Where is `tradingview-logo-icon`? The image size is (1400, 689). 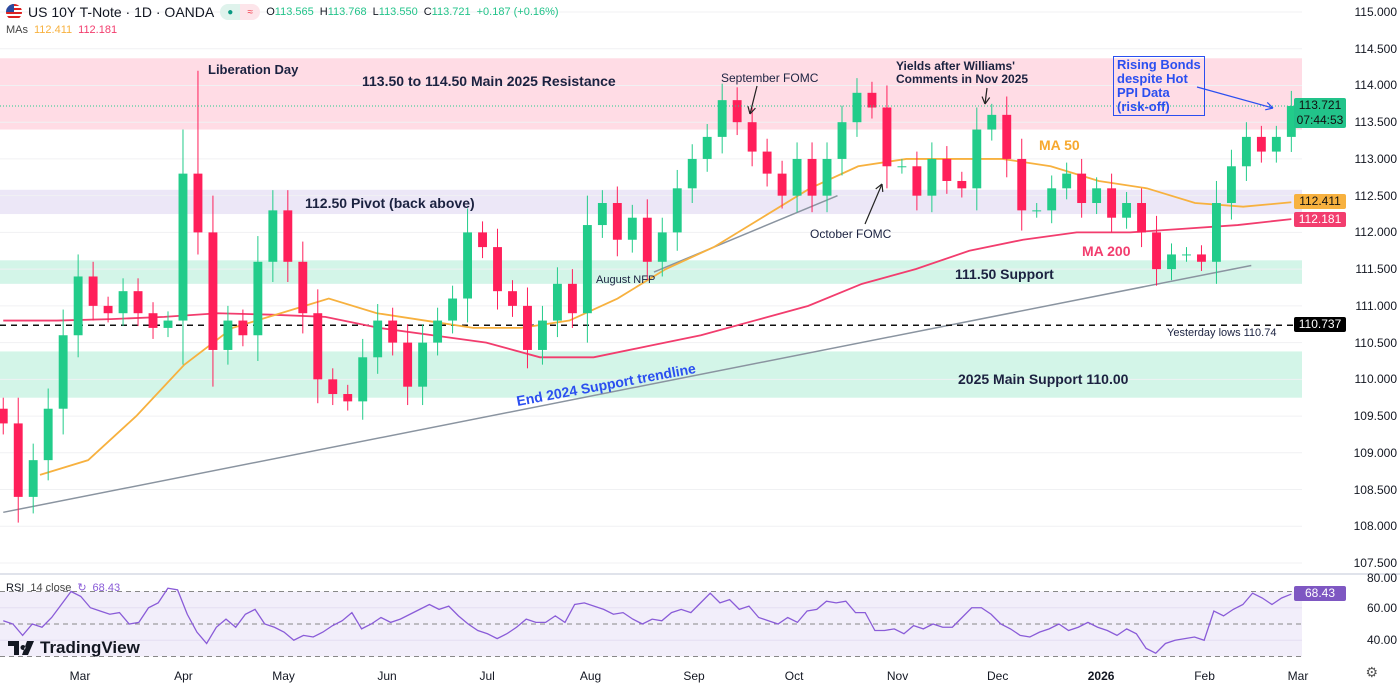 tradingview-logo-icon is located at coordinates (21, 648).